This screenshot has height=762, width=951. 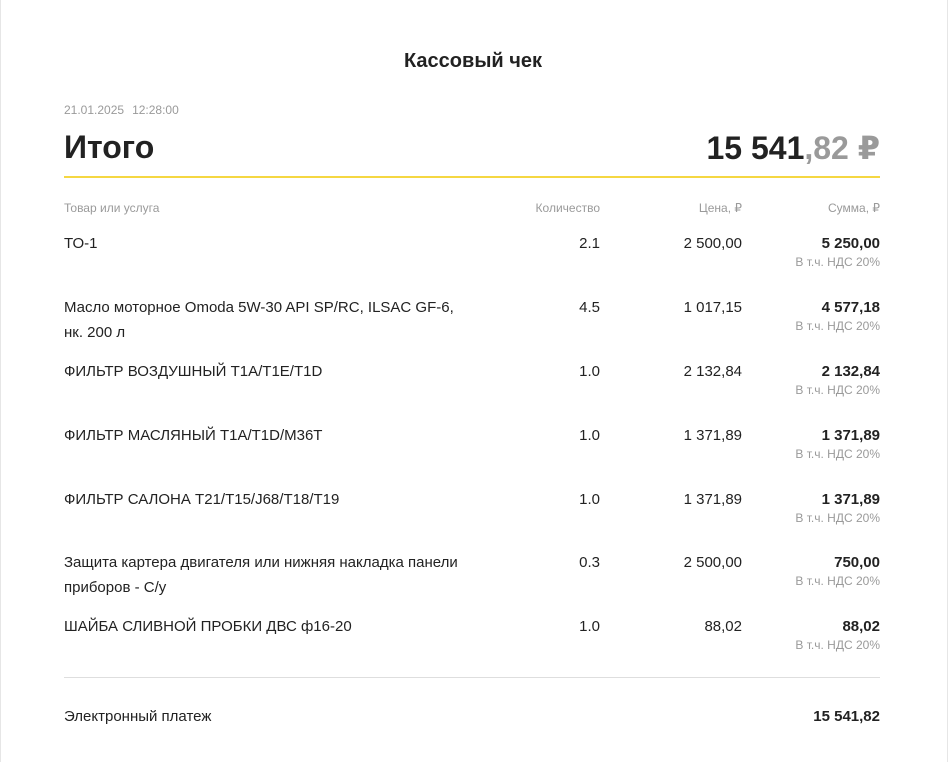 What do you see at coordinates (723, 626) in the screenshot?
I see `line-item-price: 88,02` at bounding box center [723, 626].